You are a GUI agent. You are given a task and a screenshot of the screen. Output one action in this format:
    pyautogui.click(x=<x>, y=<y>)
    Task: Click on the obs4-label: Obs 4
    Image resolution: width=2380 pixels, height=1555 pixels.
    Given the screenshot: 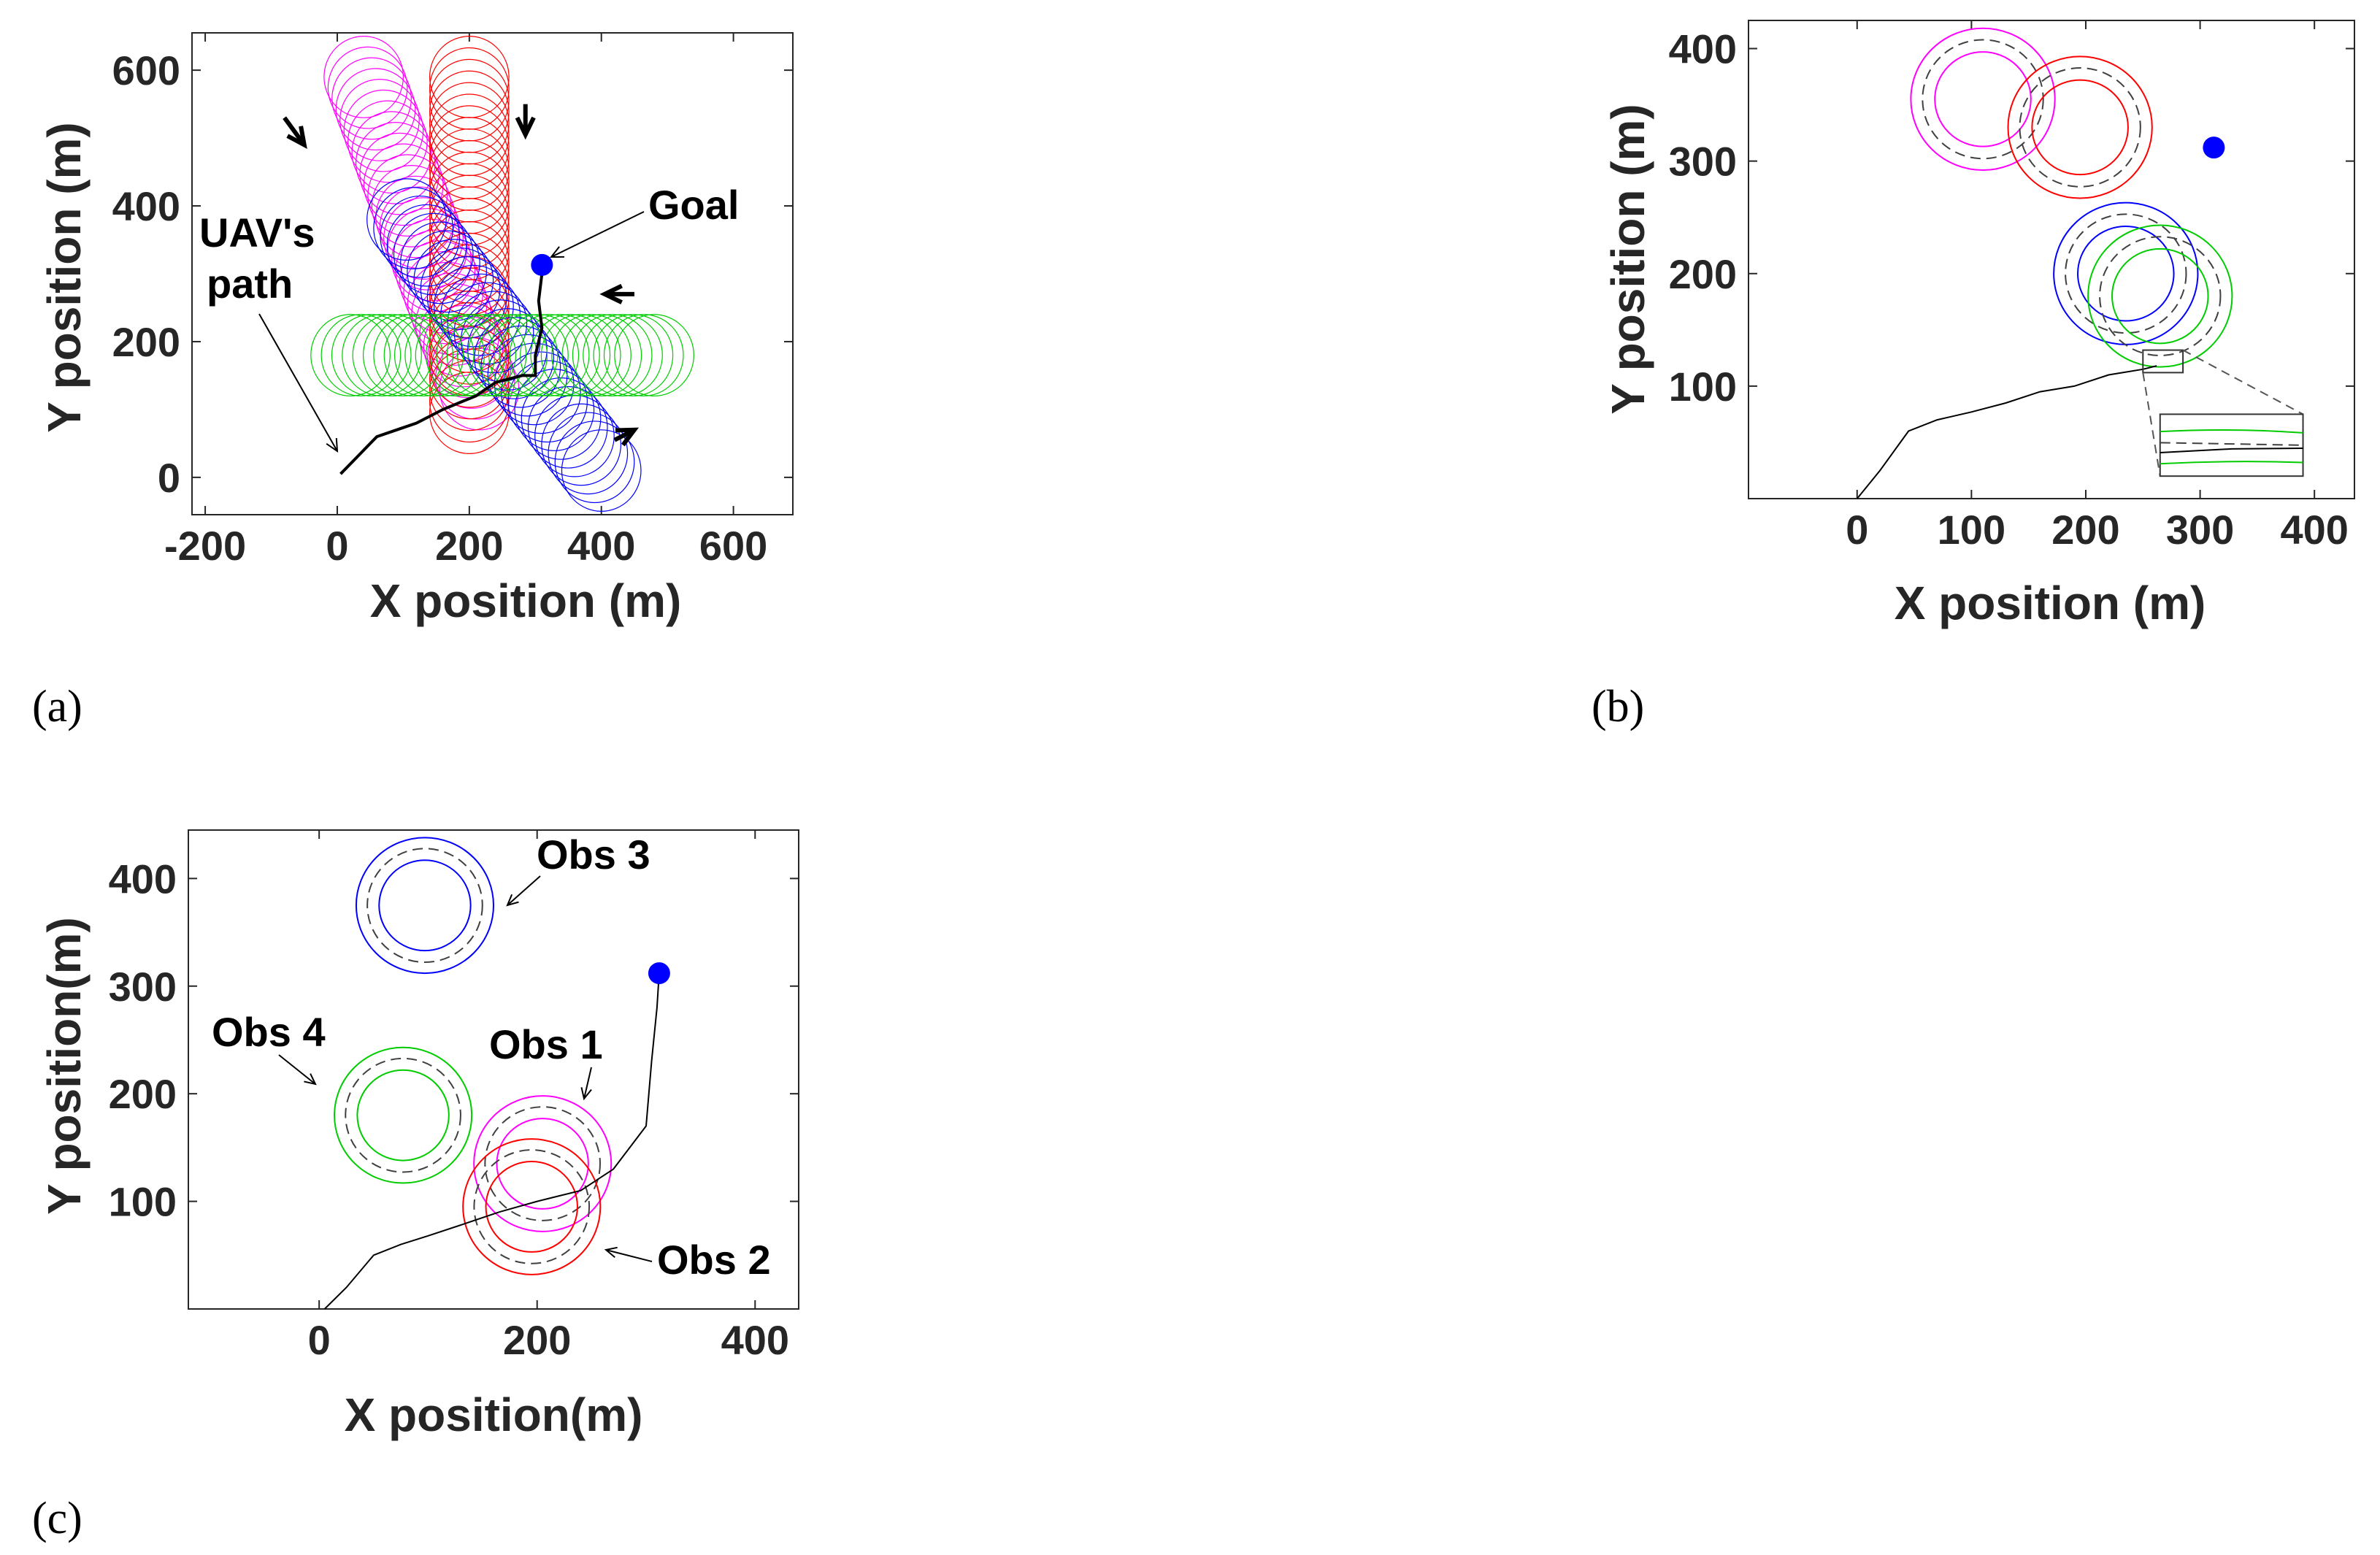 What is the action you would take?
    pyautogui.click(x=269, y=1032)
    